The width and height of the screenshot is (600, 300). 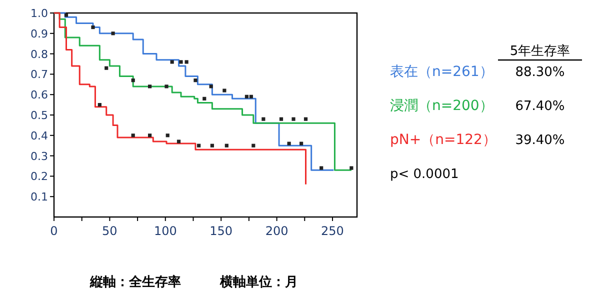 I want to click on x-tick-label: 250, so click(x=332, y=231).